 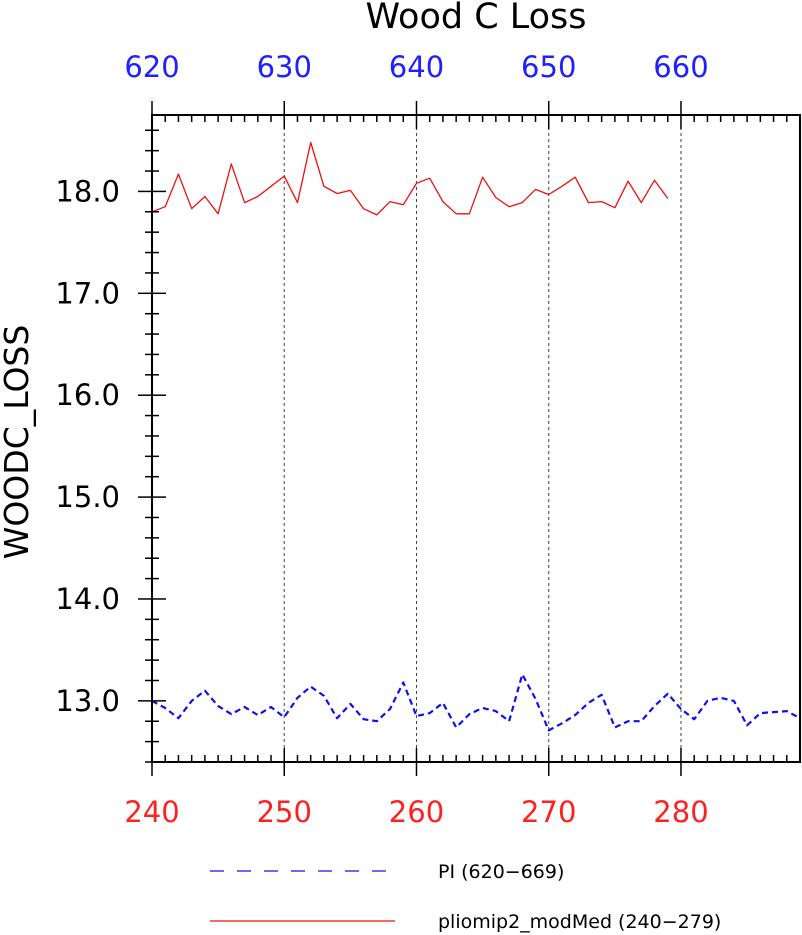 What do you see at coordinates (465, 897) in the screenshot?
I see `legend: PI (620−669) pliomip2_modMed (240−279)` at bounding box center [465, 897].